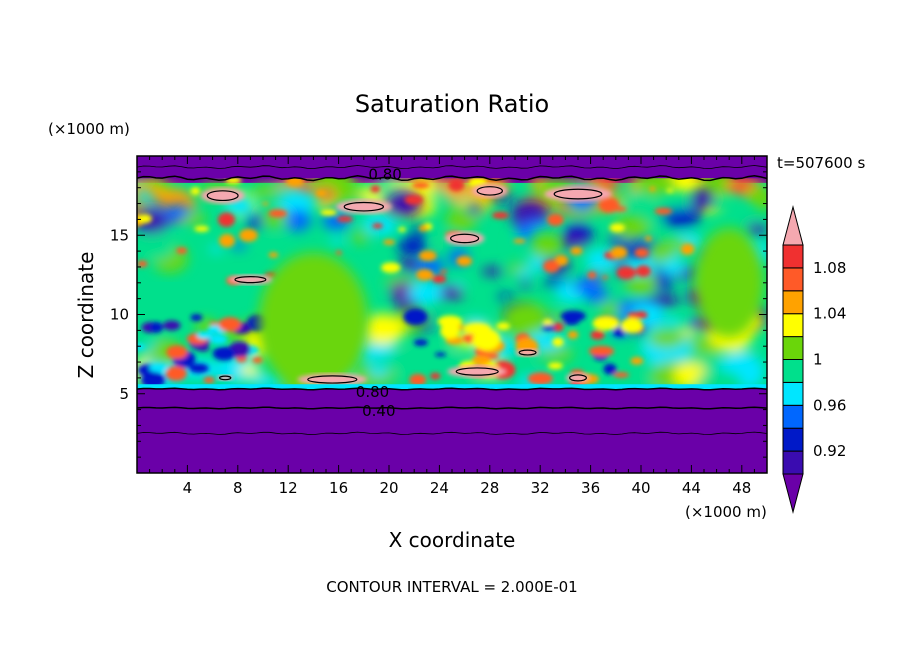 This screenshot has height=658, width=904. I want to click on contour-interval-label: CONTOUR INTERVAL = 2.000E-01, so click(451, 587).